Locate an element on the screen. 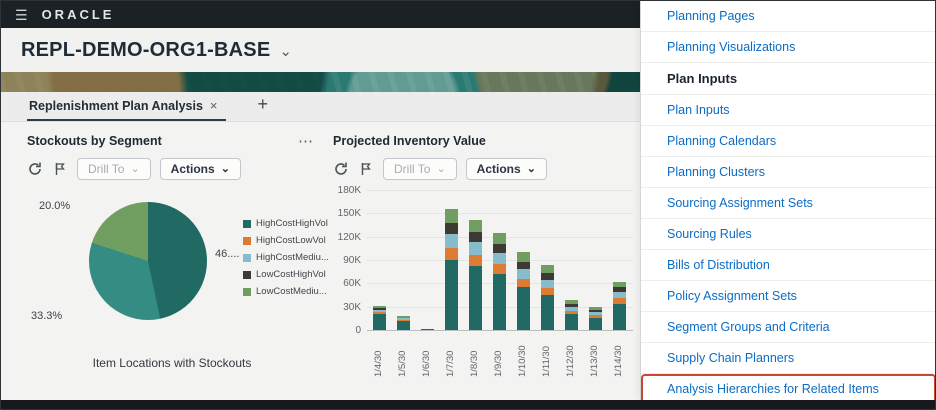 Image resolution: width=936 pixels, height=410 pixels. menu-item-segment-groups-and-criteria: Segment Groups and Criteria is located at coordinates (788, 327).